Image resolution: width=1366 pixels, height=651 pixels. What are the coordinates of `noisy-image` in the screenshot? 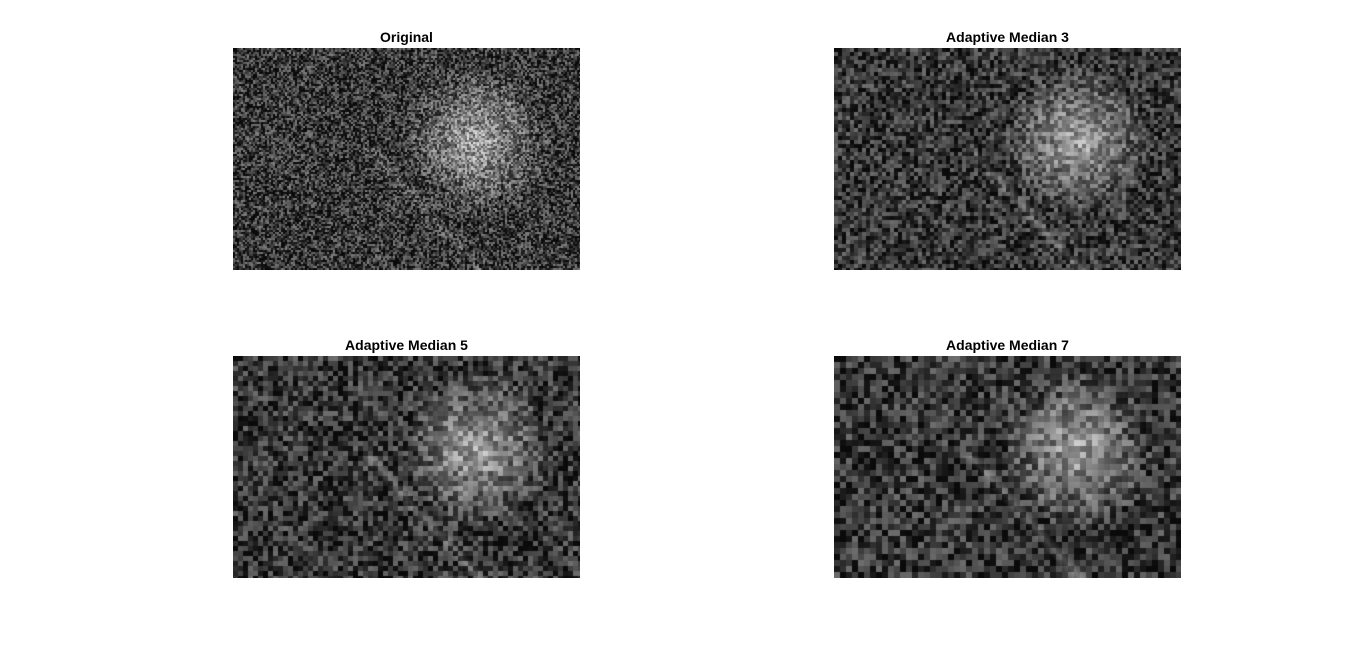 It's located at (406, 159).